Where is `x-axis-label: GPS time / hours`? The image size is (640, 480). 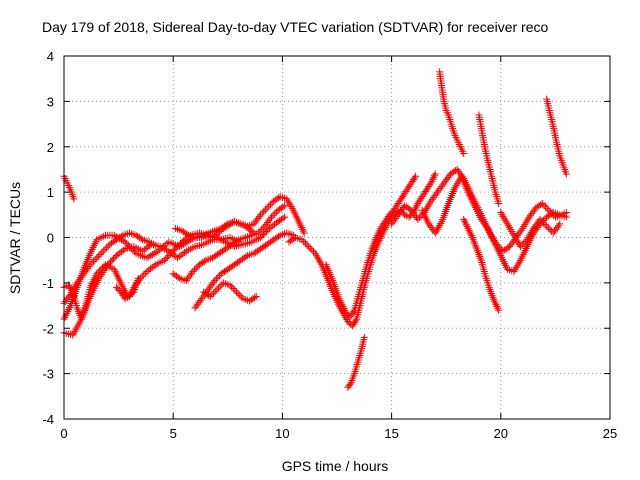 x-axis-label: GPS time / hours is located at coordinates (335, 466).